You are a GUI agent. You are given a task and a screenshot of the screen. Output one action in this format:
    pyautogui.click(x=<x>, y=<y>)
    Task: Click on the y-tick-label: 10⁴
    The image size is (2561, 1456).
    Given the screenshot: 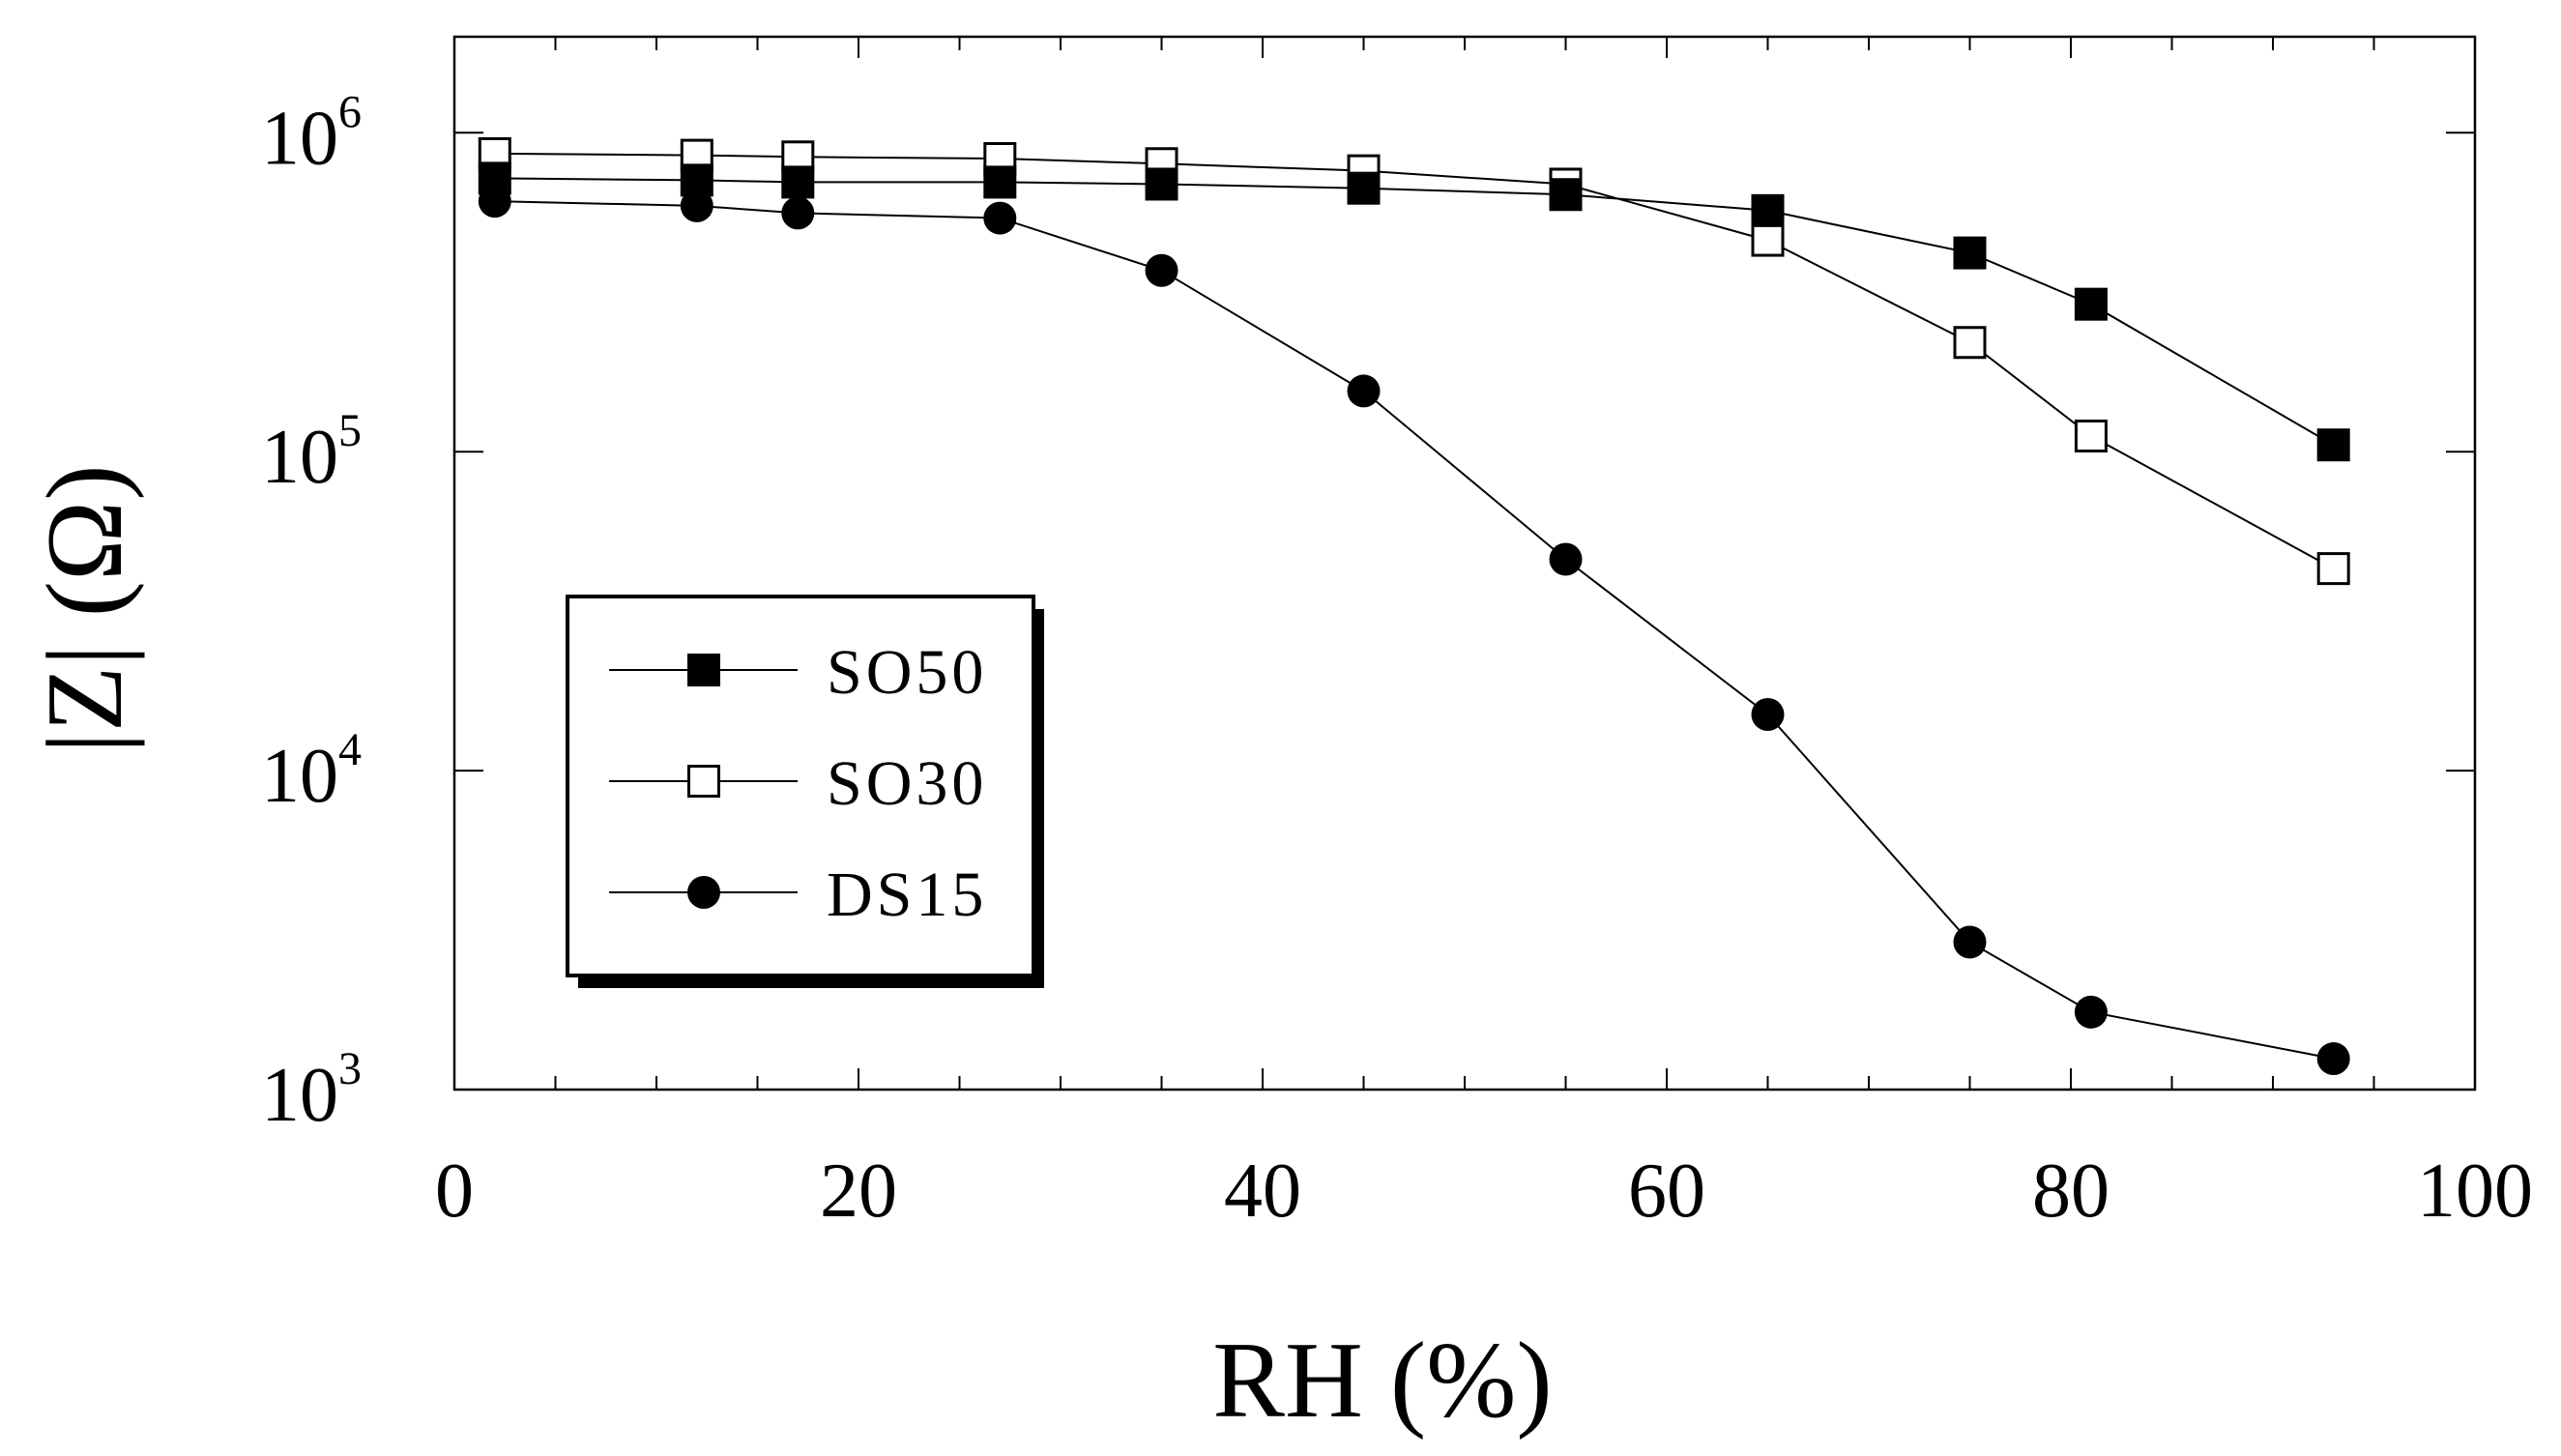 What is the action you would take?
    pyautogui.click(x=311, y=772)
    